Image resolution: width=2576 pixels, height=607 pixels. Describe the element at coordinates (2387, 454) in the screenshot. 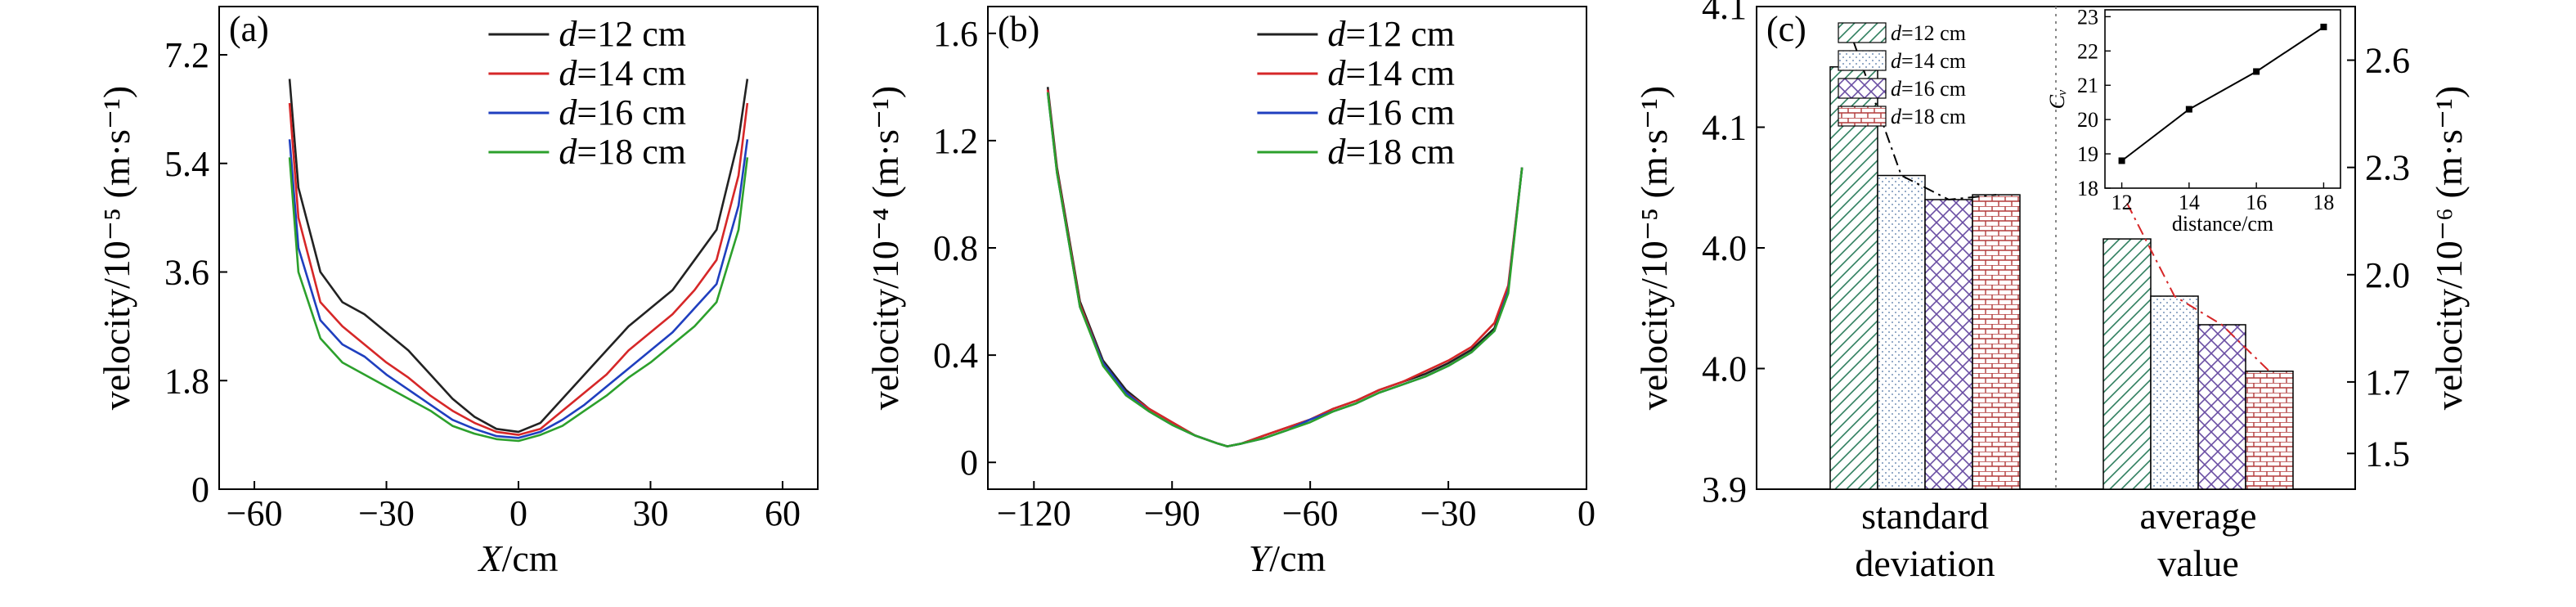

I see `right-y-tick-label: 1.5` at that location.